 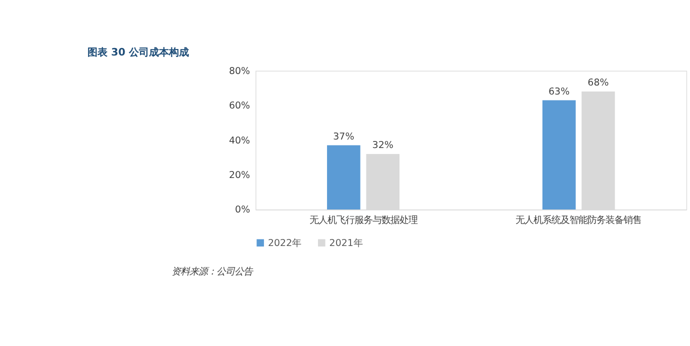 What do you see at coordinates (285, 243) in the screenshot?
I see `legend-label: 2022年` at bounding box center [285, 243].